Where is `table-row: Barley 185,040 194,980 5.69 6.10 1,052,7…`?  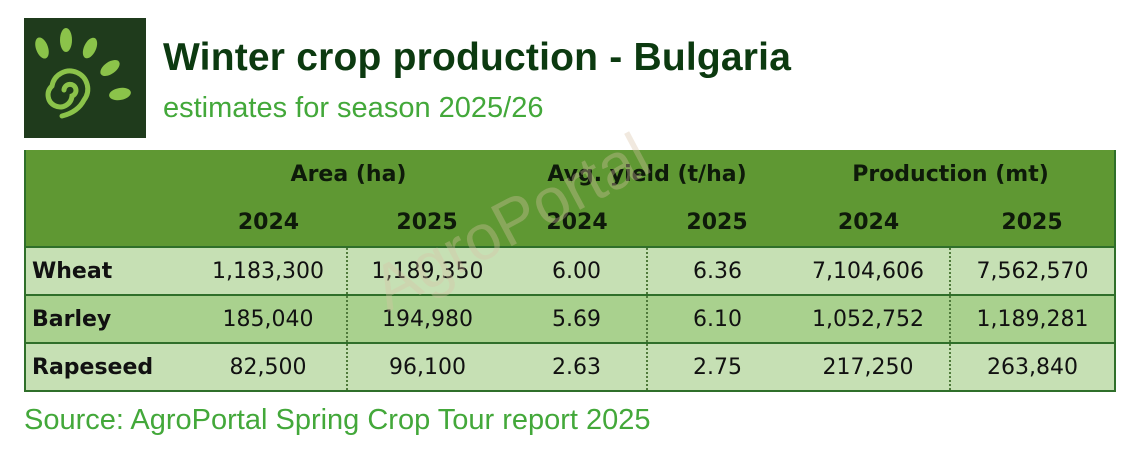
table-row: Barley 185,040 194,980 5.69 6.10 1,052,7… is located at coordinates (570, 318).